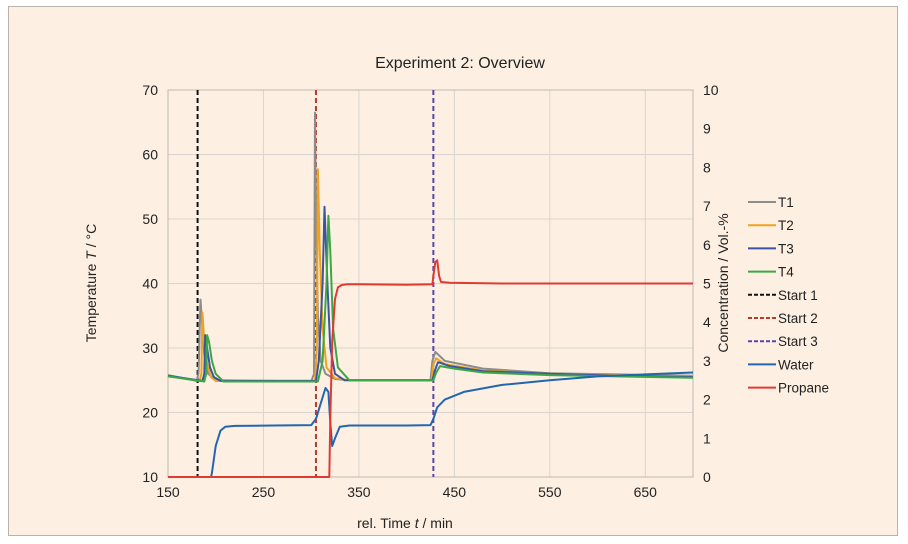 The height and width of the screenshot is (544, 908). Describe the element at coordinates (150, 477) in the screenshot. I see `y-tick-label: 10` at that location.